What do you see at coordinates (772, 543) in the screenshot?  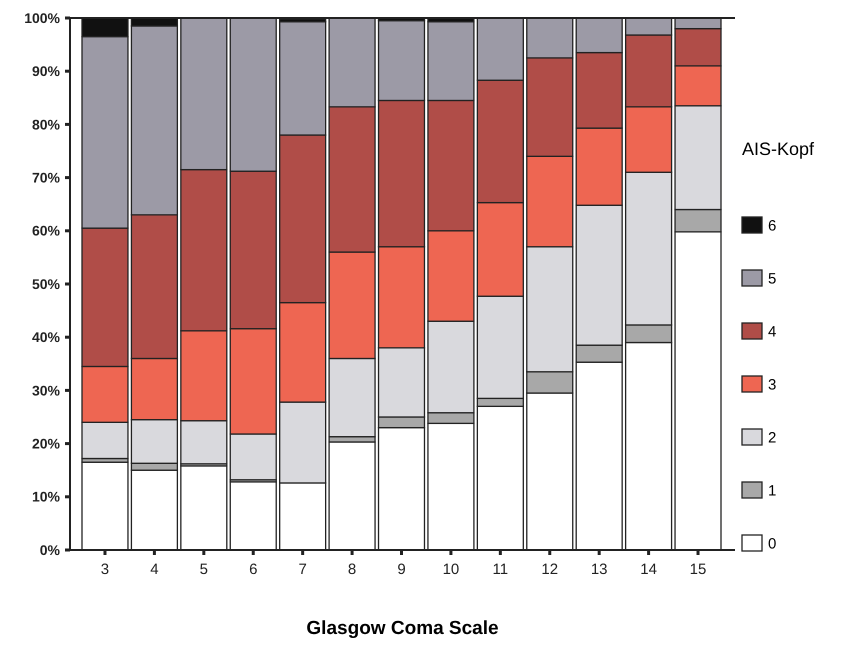 I see `legend-label: 0` at bounding box center [772, 543].